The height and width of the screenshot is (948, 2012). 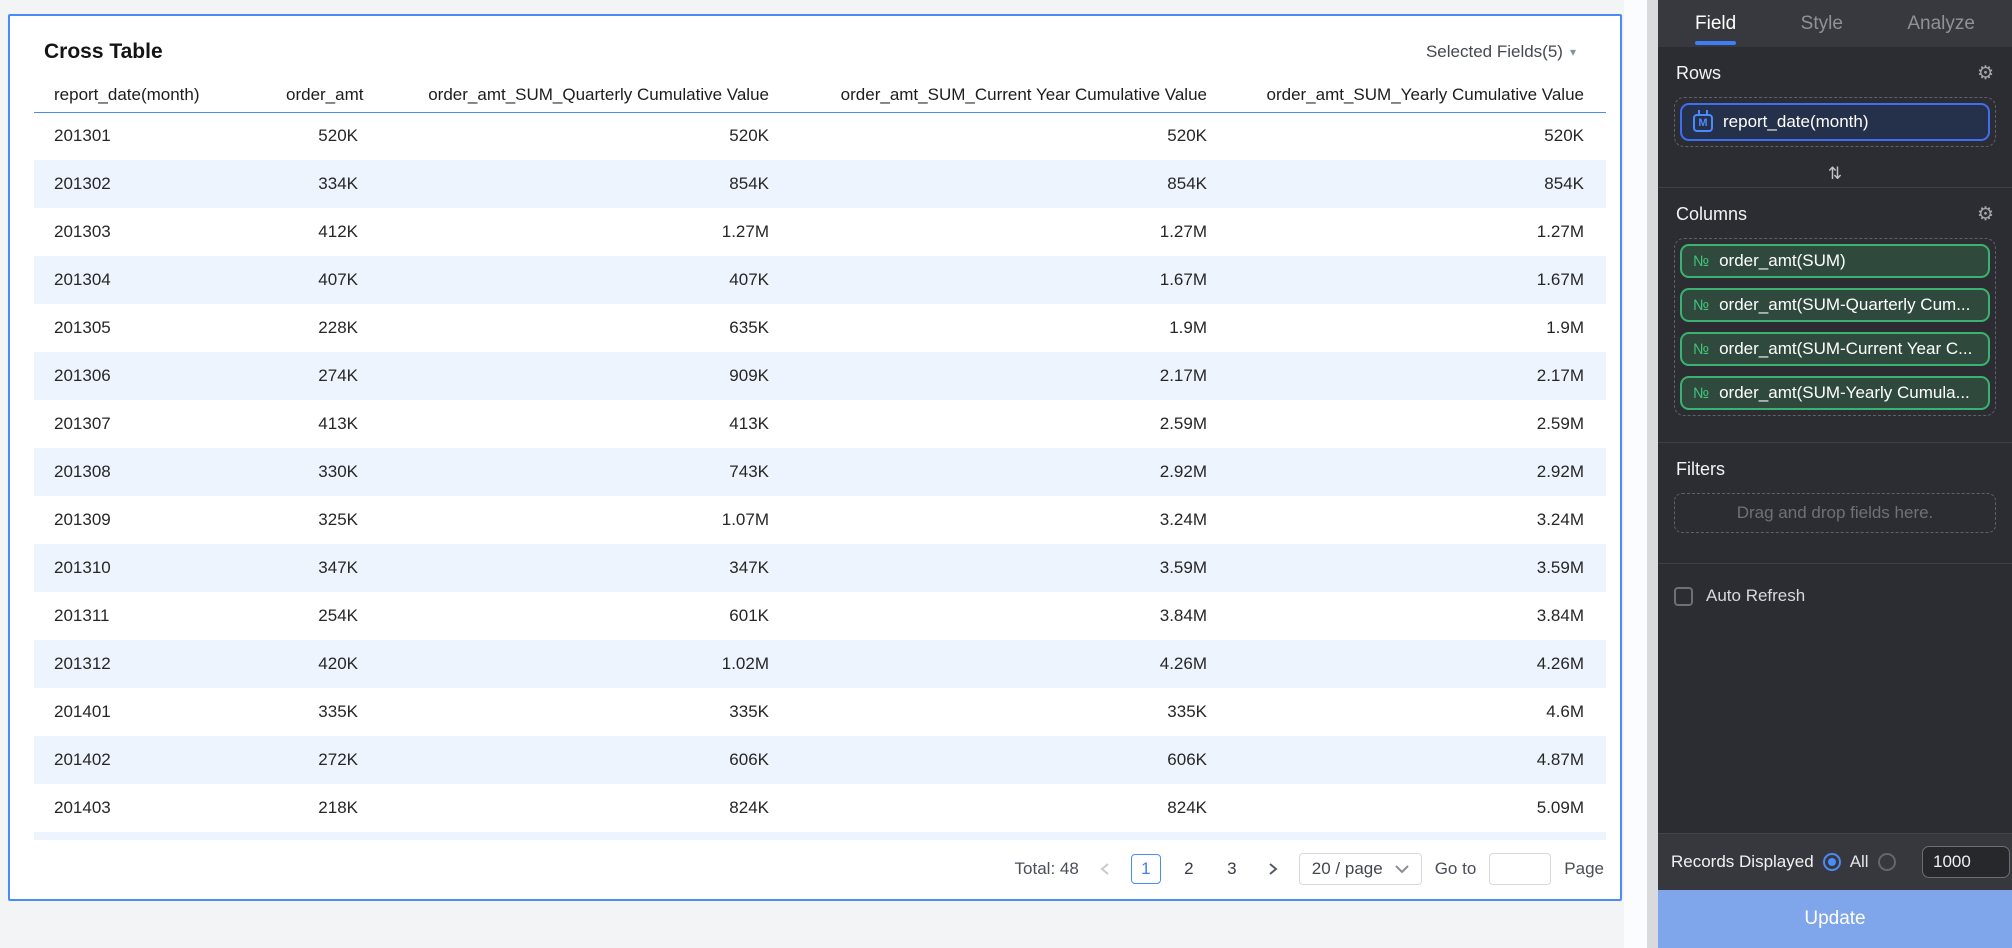 I want to click on table-cell: 1.27M, so click(x=745, y=231).